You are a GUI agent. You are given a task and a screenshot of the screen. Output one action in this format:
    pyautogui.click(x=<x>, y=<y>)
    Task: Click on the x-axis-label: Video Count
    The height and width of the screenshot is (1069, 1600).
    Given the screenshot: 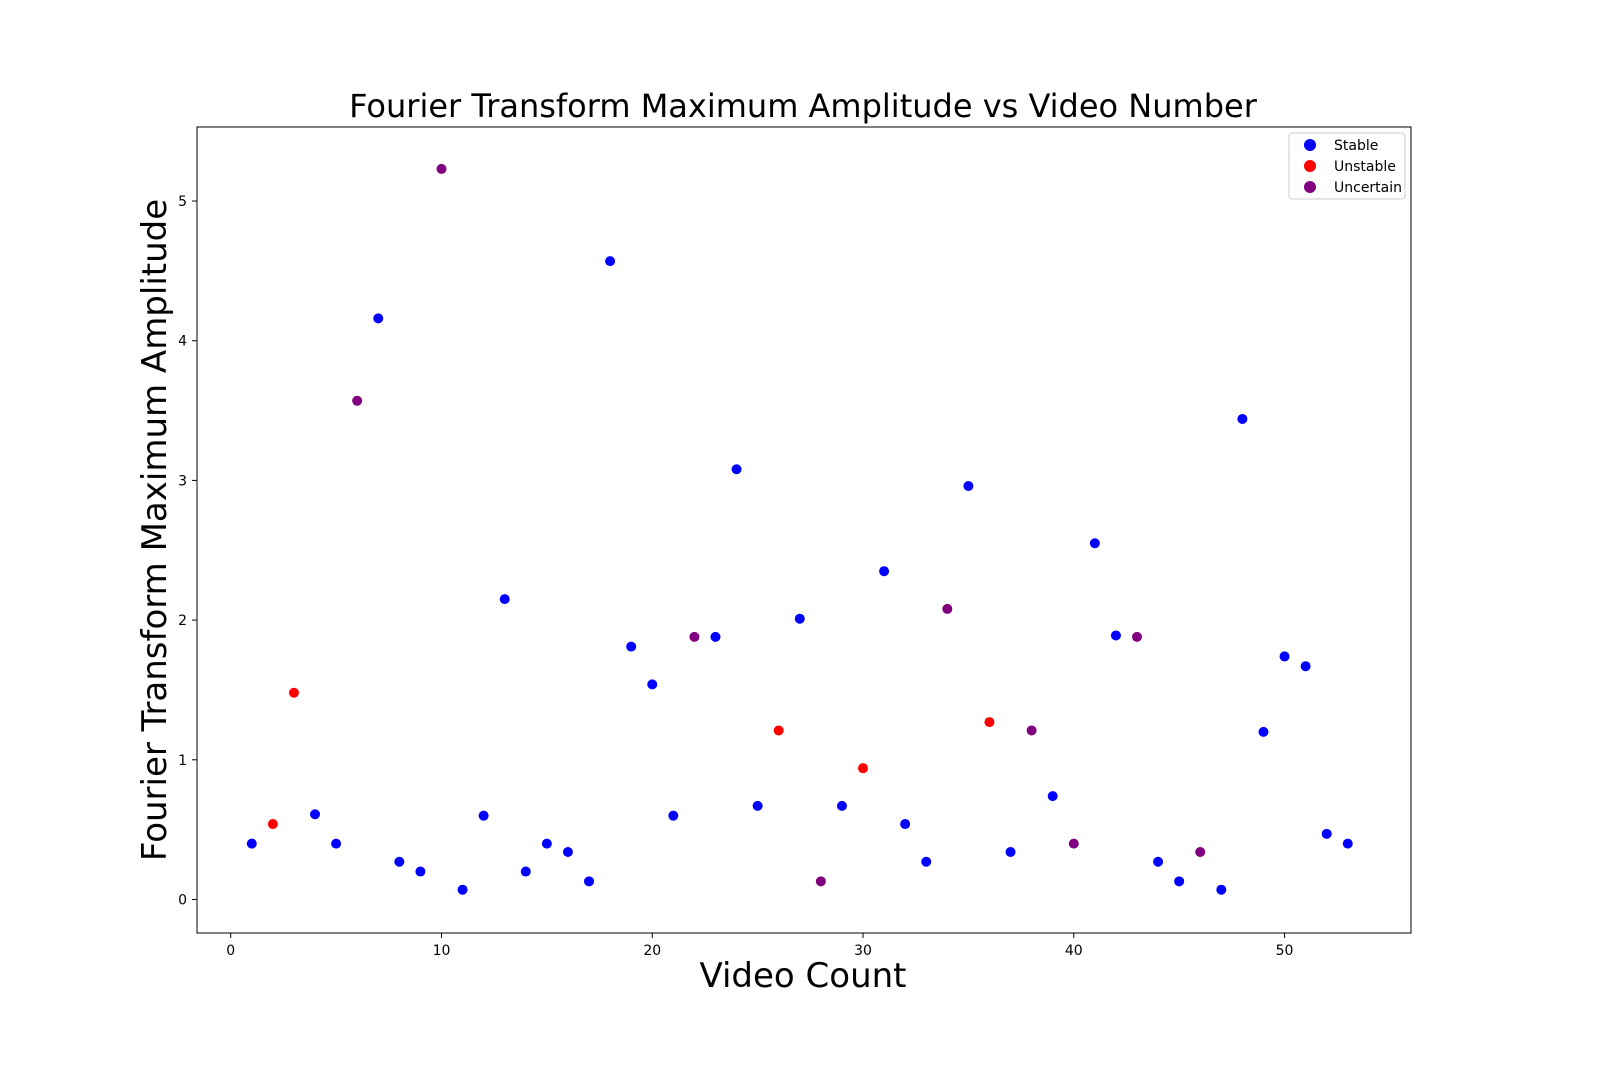 What is the action you would take?
    pyautogui.click(x=802, y=976)
    